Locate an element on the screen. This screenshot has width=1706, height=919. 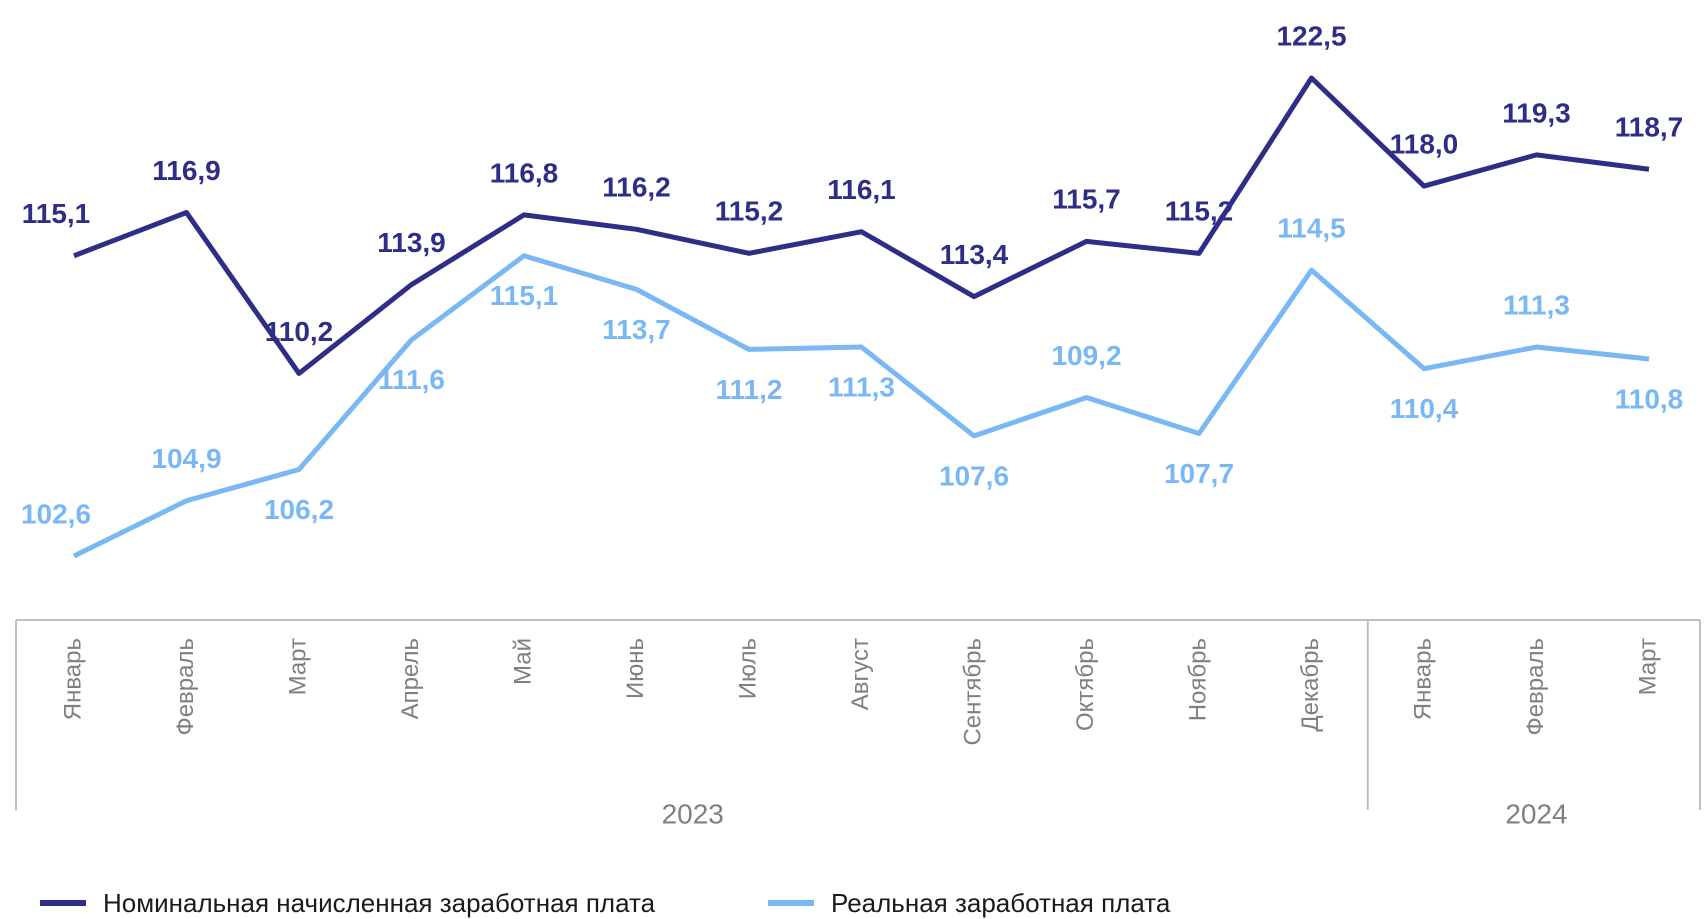
data-label: 118,7 is located at coordinates (1649, 127).